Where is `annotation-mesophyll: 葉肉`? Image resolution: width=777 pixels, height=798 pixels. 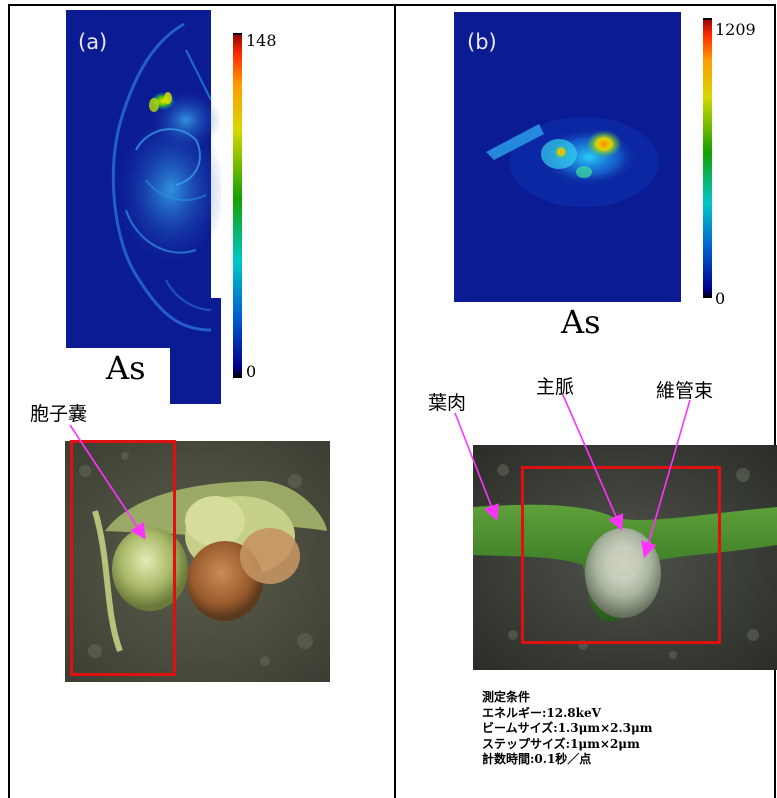
annotation-mesophyll: 葉肉 is located at coordinates (447, 403).